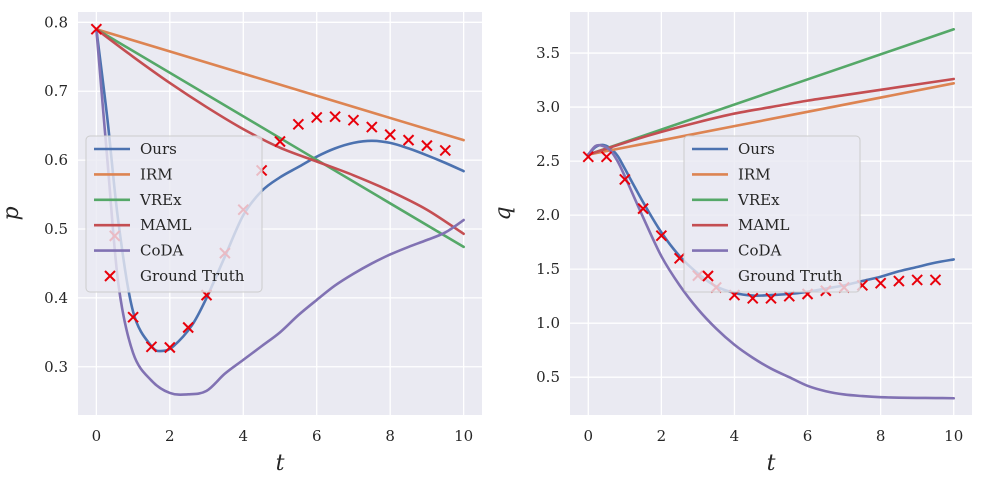  I want to click on y-tick-label: 0.6, so click(56, 160).